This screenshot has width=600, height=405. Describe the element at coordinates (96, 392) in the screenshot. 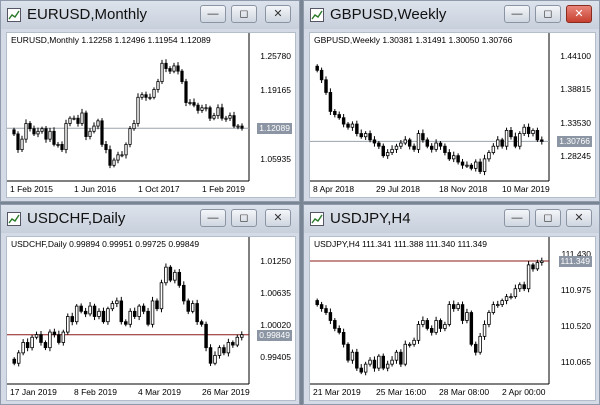

I see `time-tick-label: 8 Feb 2019` at that location.